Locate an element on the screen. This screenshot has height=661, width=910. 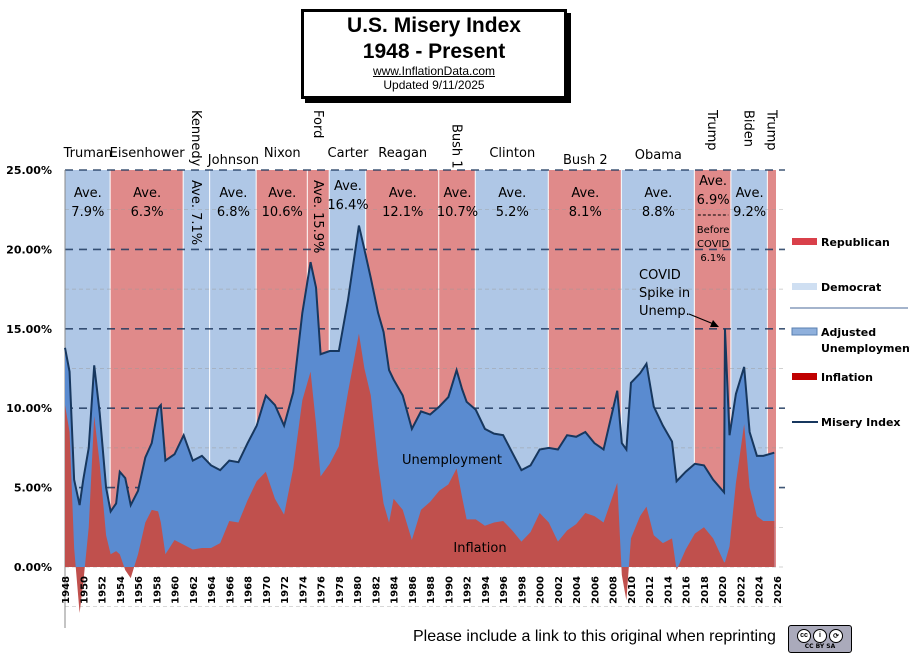
cc-license-badge: cc i ⟳ cc by sa is located at coordinates (820, 639).